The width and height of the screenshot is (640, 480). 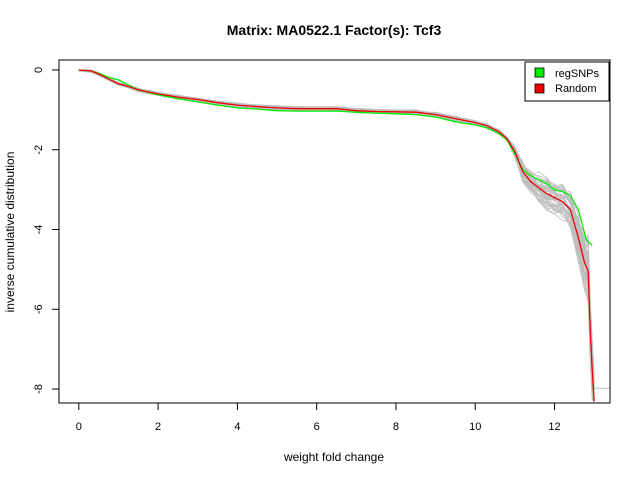 I want to click on y-tick-label: -6, so click(x=39, y=309).